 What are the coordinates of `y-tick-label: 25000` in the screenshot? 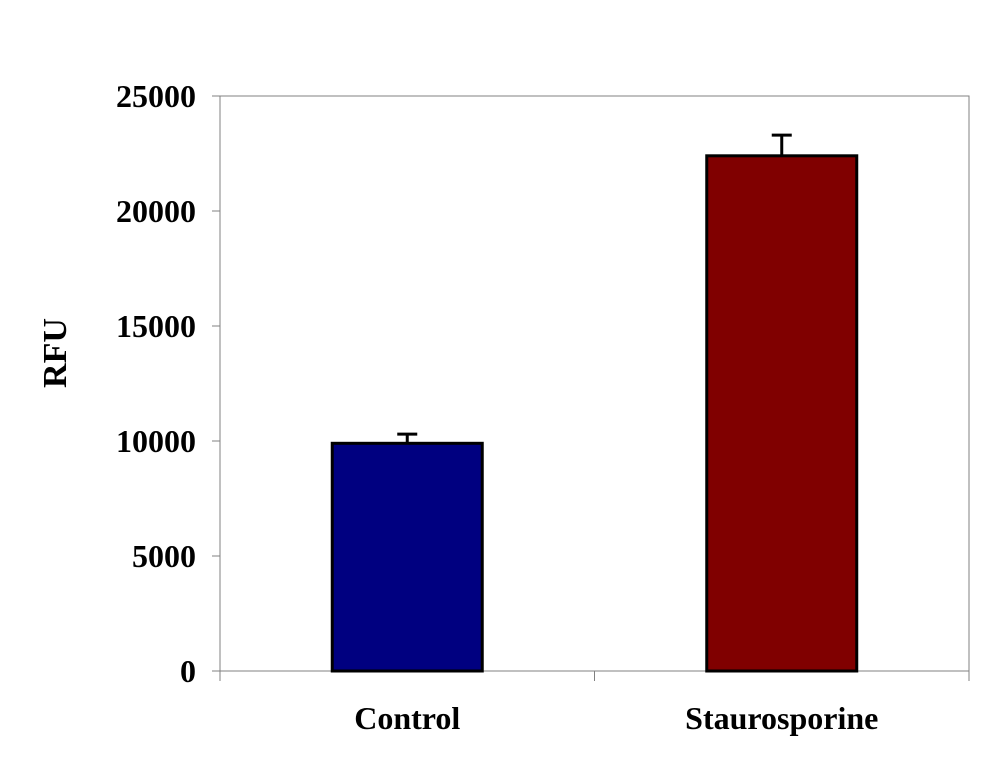 It's located at (156, 96).